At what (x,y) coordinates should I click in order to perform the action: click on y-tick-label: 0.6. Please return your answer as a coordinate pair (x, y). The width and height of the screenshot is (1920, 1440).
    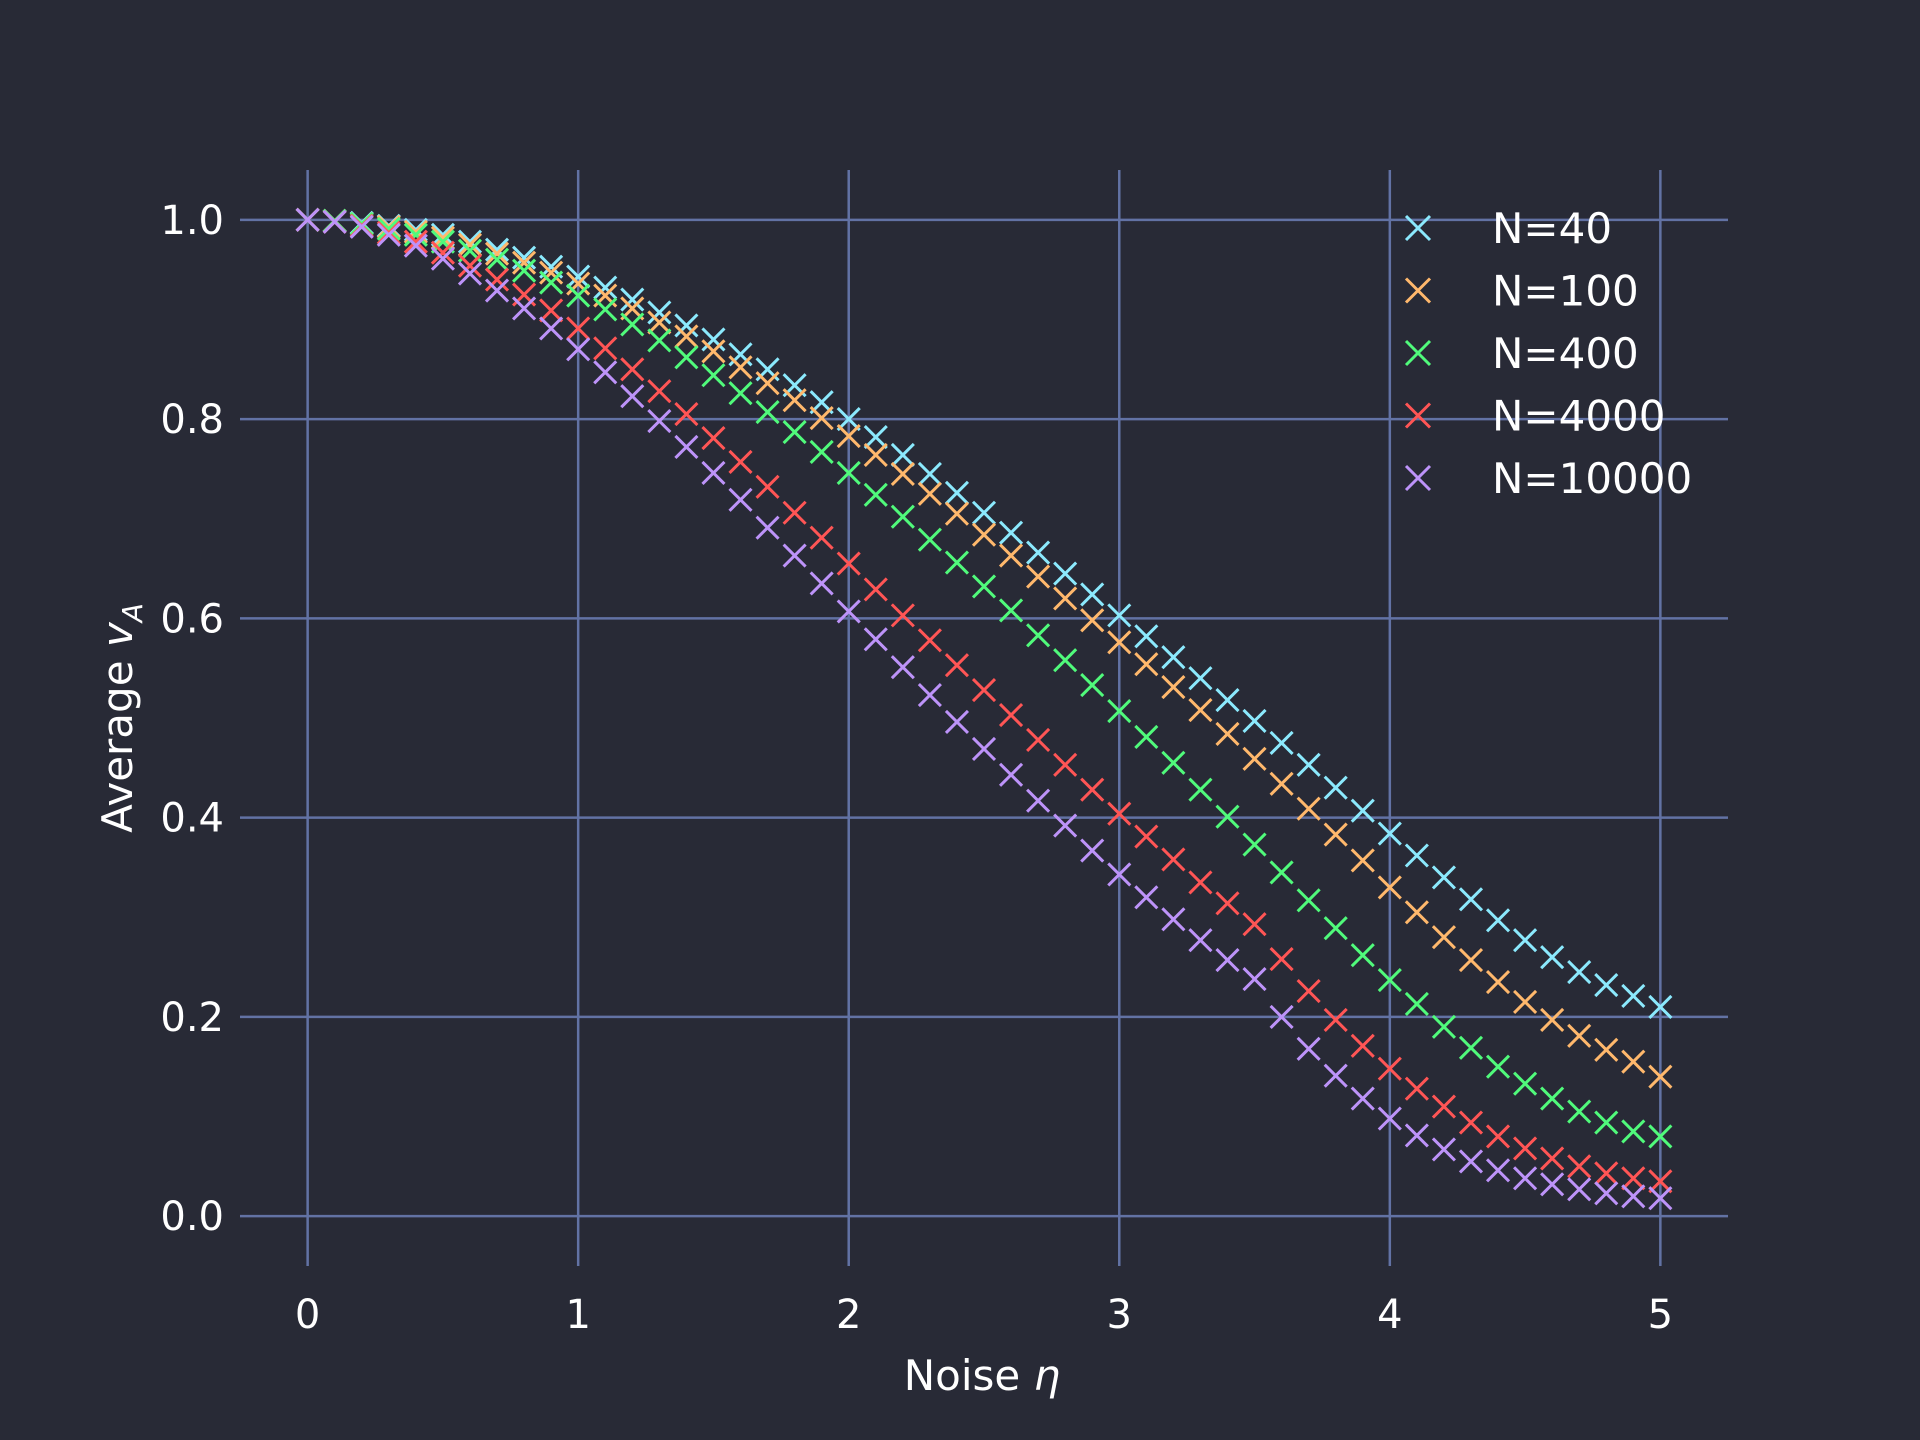
    Looking at the image, I should click on (192, 619).